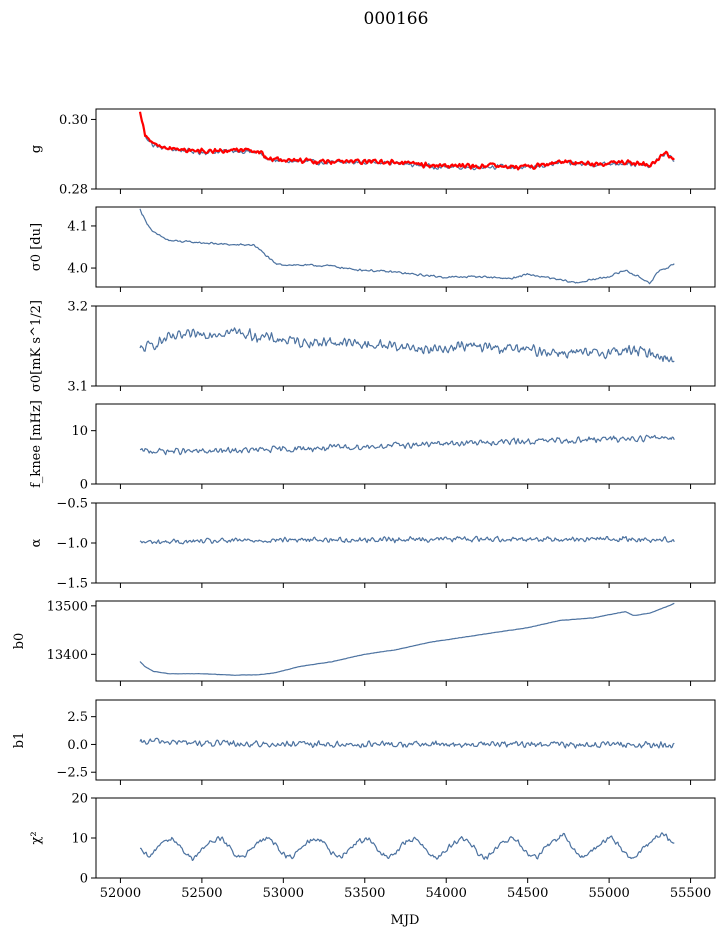  Describe the element at coordinates (364, 893) in the screenshot. I see `x-tick-label: 53500` at that location.